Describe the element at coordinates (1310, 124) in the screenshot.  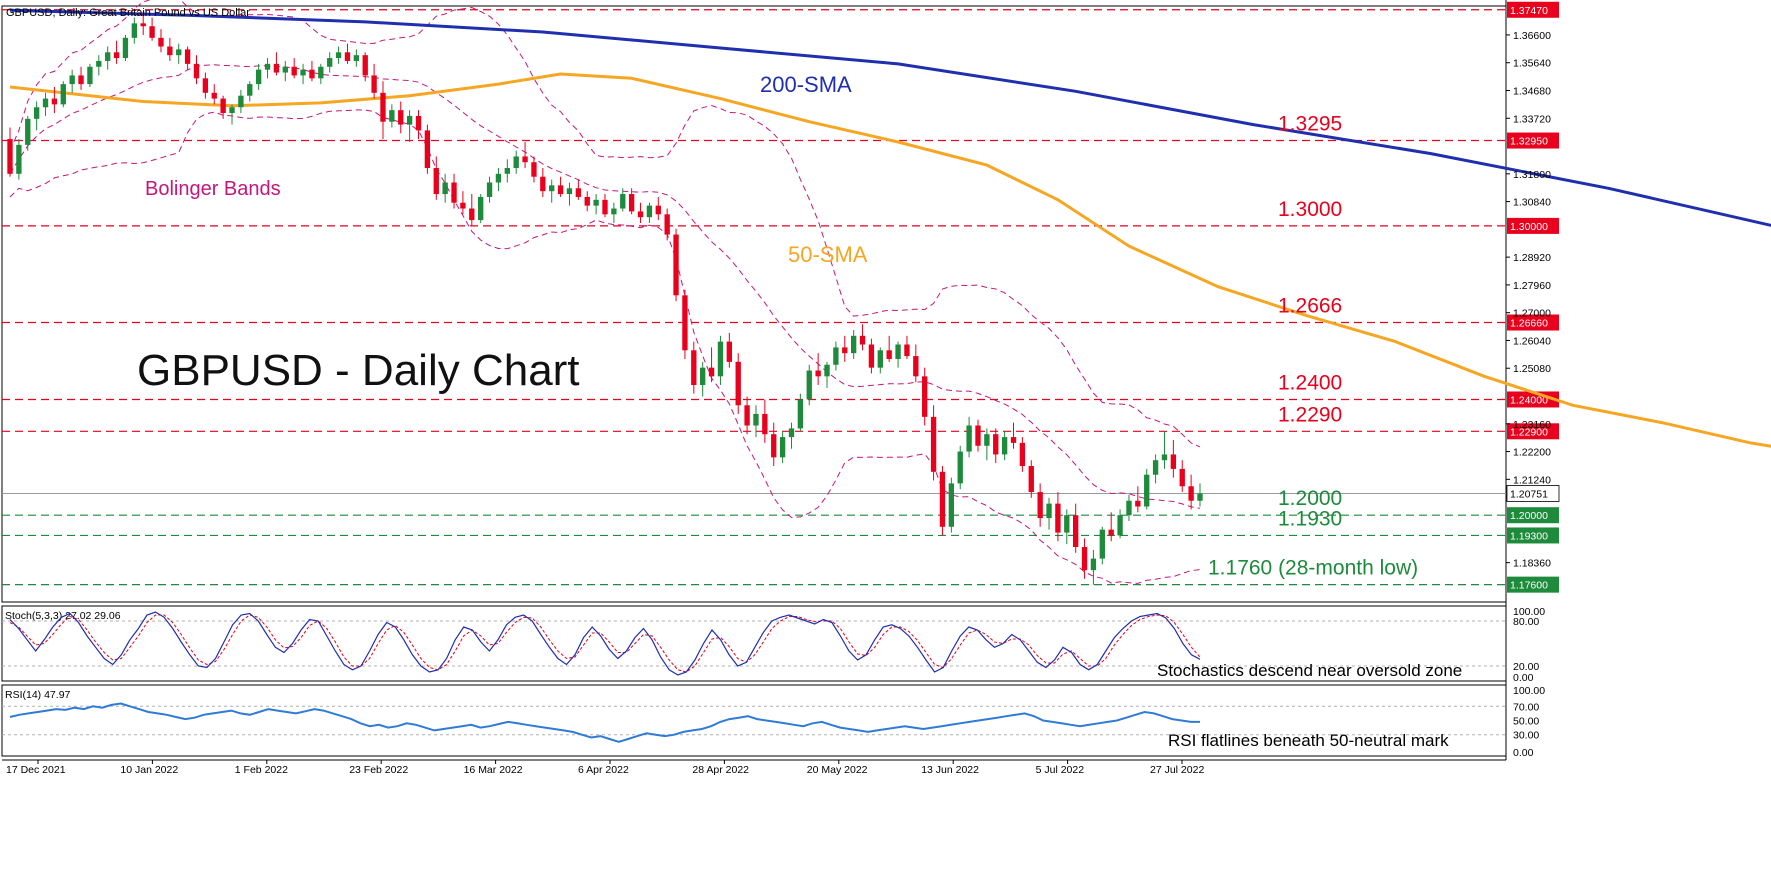
I see `level-label-1: 1.3295` at that location.